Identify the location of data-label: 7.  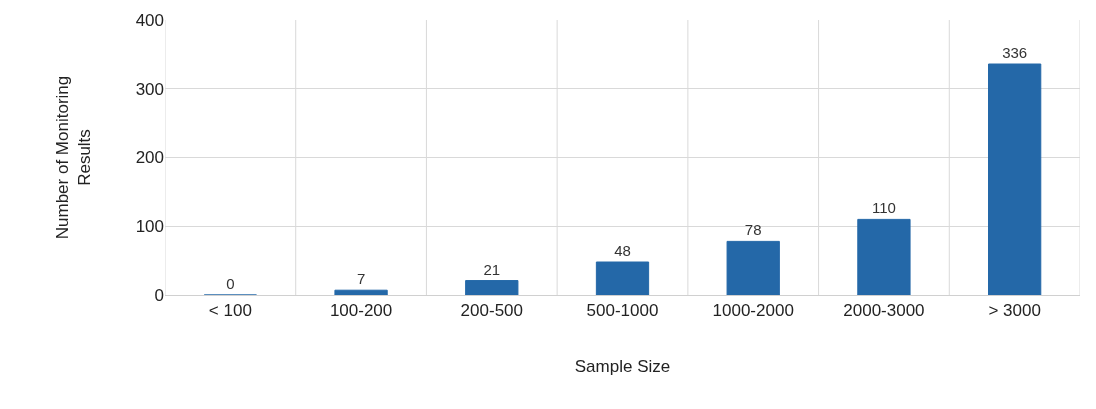
(361, 279).